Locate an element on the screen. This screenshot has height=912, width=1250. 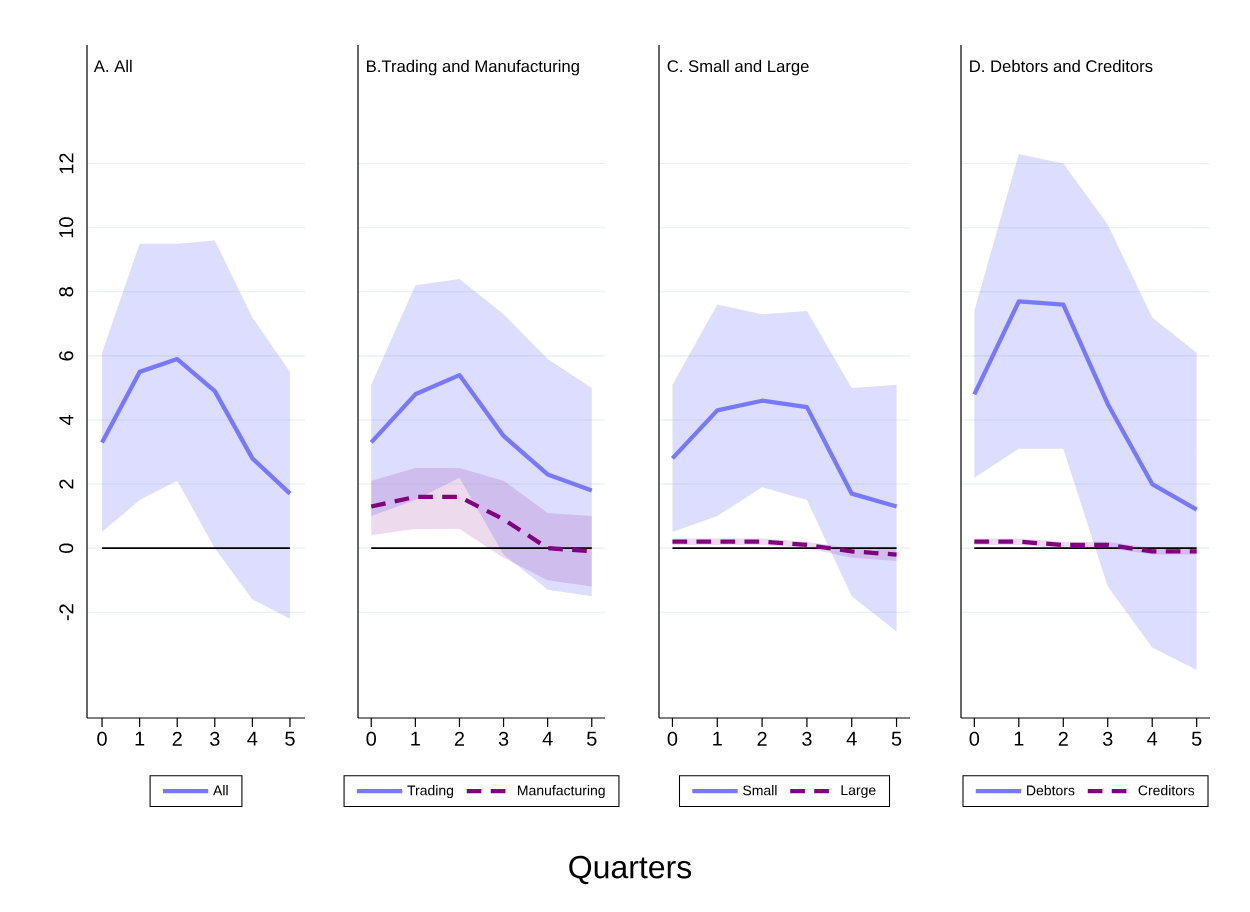
legend-label: Creditors is located at coordinates (1166, 790).